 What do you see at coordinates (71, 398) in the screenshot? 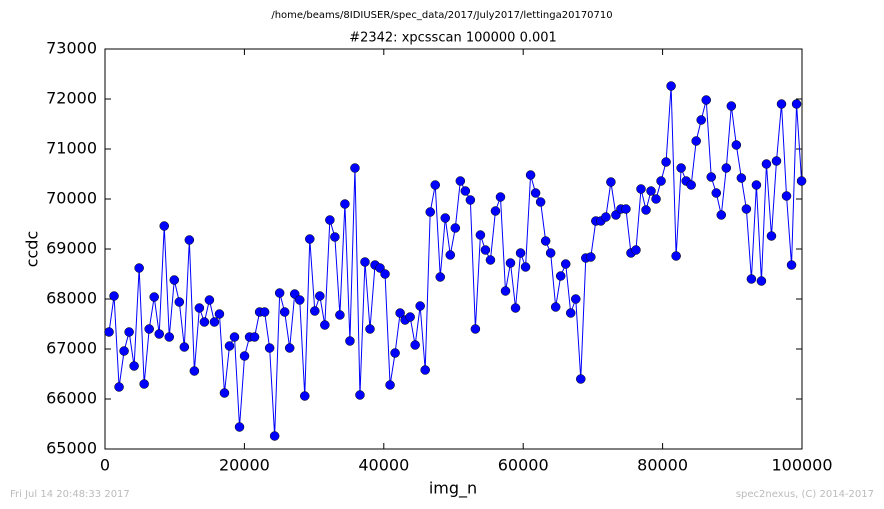
I see `y-tick-label: 66000` at bounding box center [71, 398].